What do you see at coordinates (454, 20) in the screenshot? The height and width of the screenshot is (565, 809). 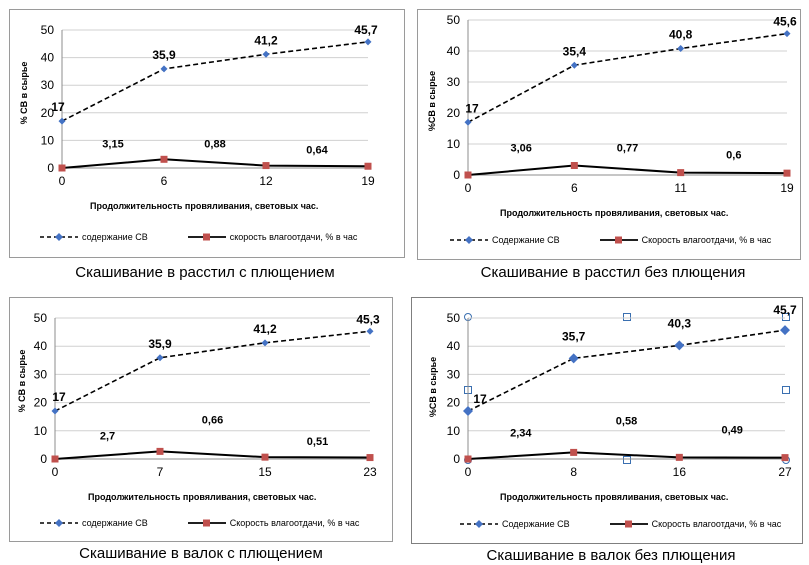 I see `y-tick-label: 50` at bounding box center [454, 20].